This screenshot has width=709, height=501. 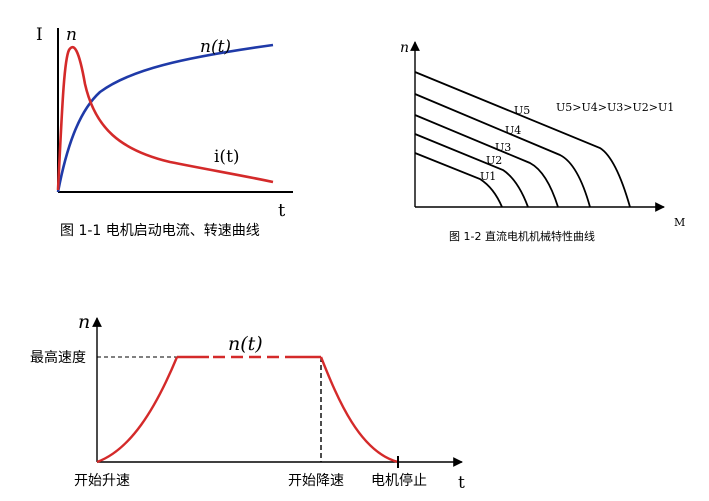 What do you see at coordinates (359, 410) in the screenshot?
I see `fig3-decel-curve` at bounding box center [359, 410].